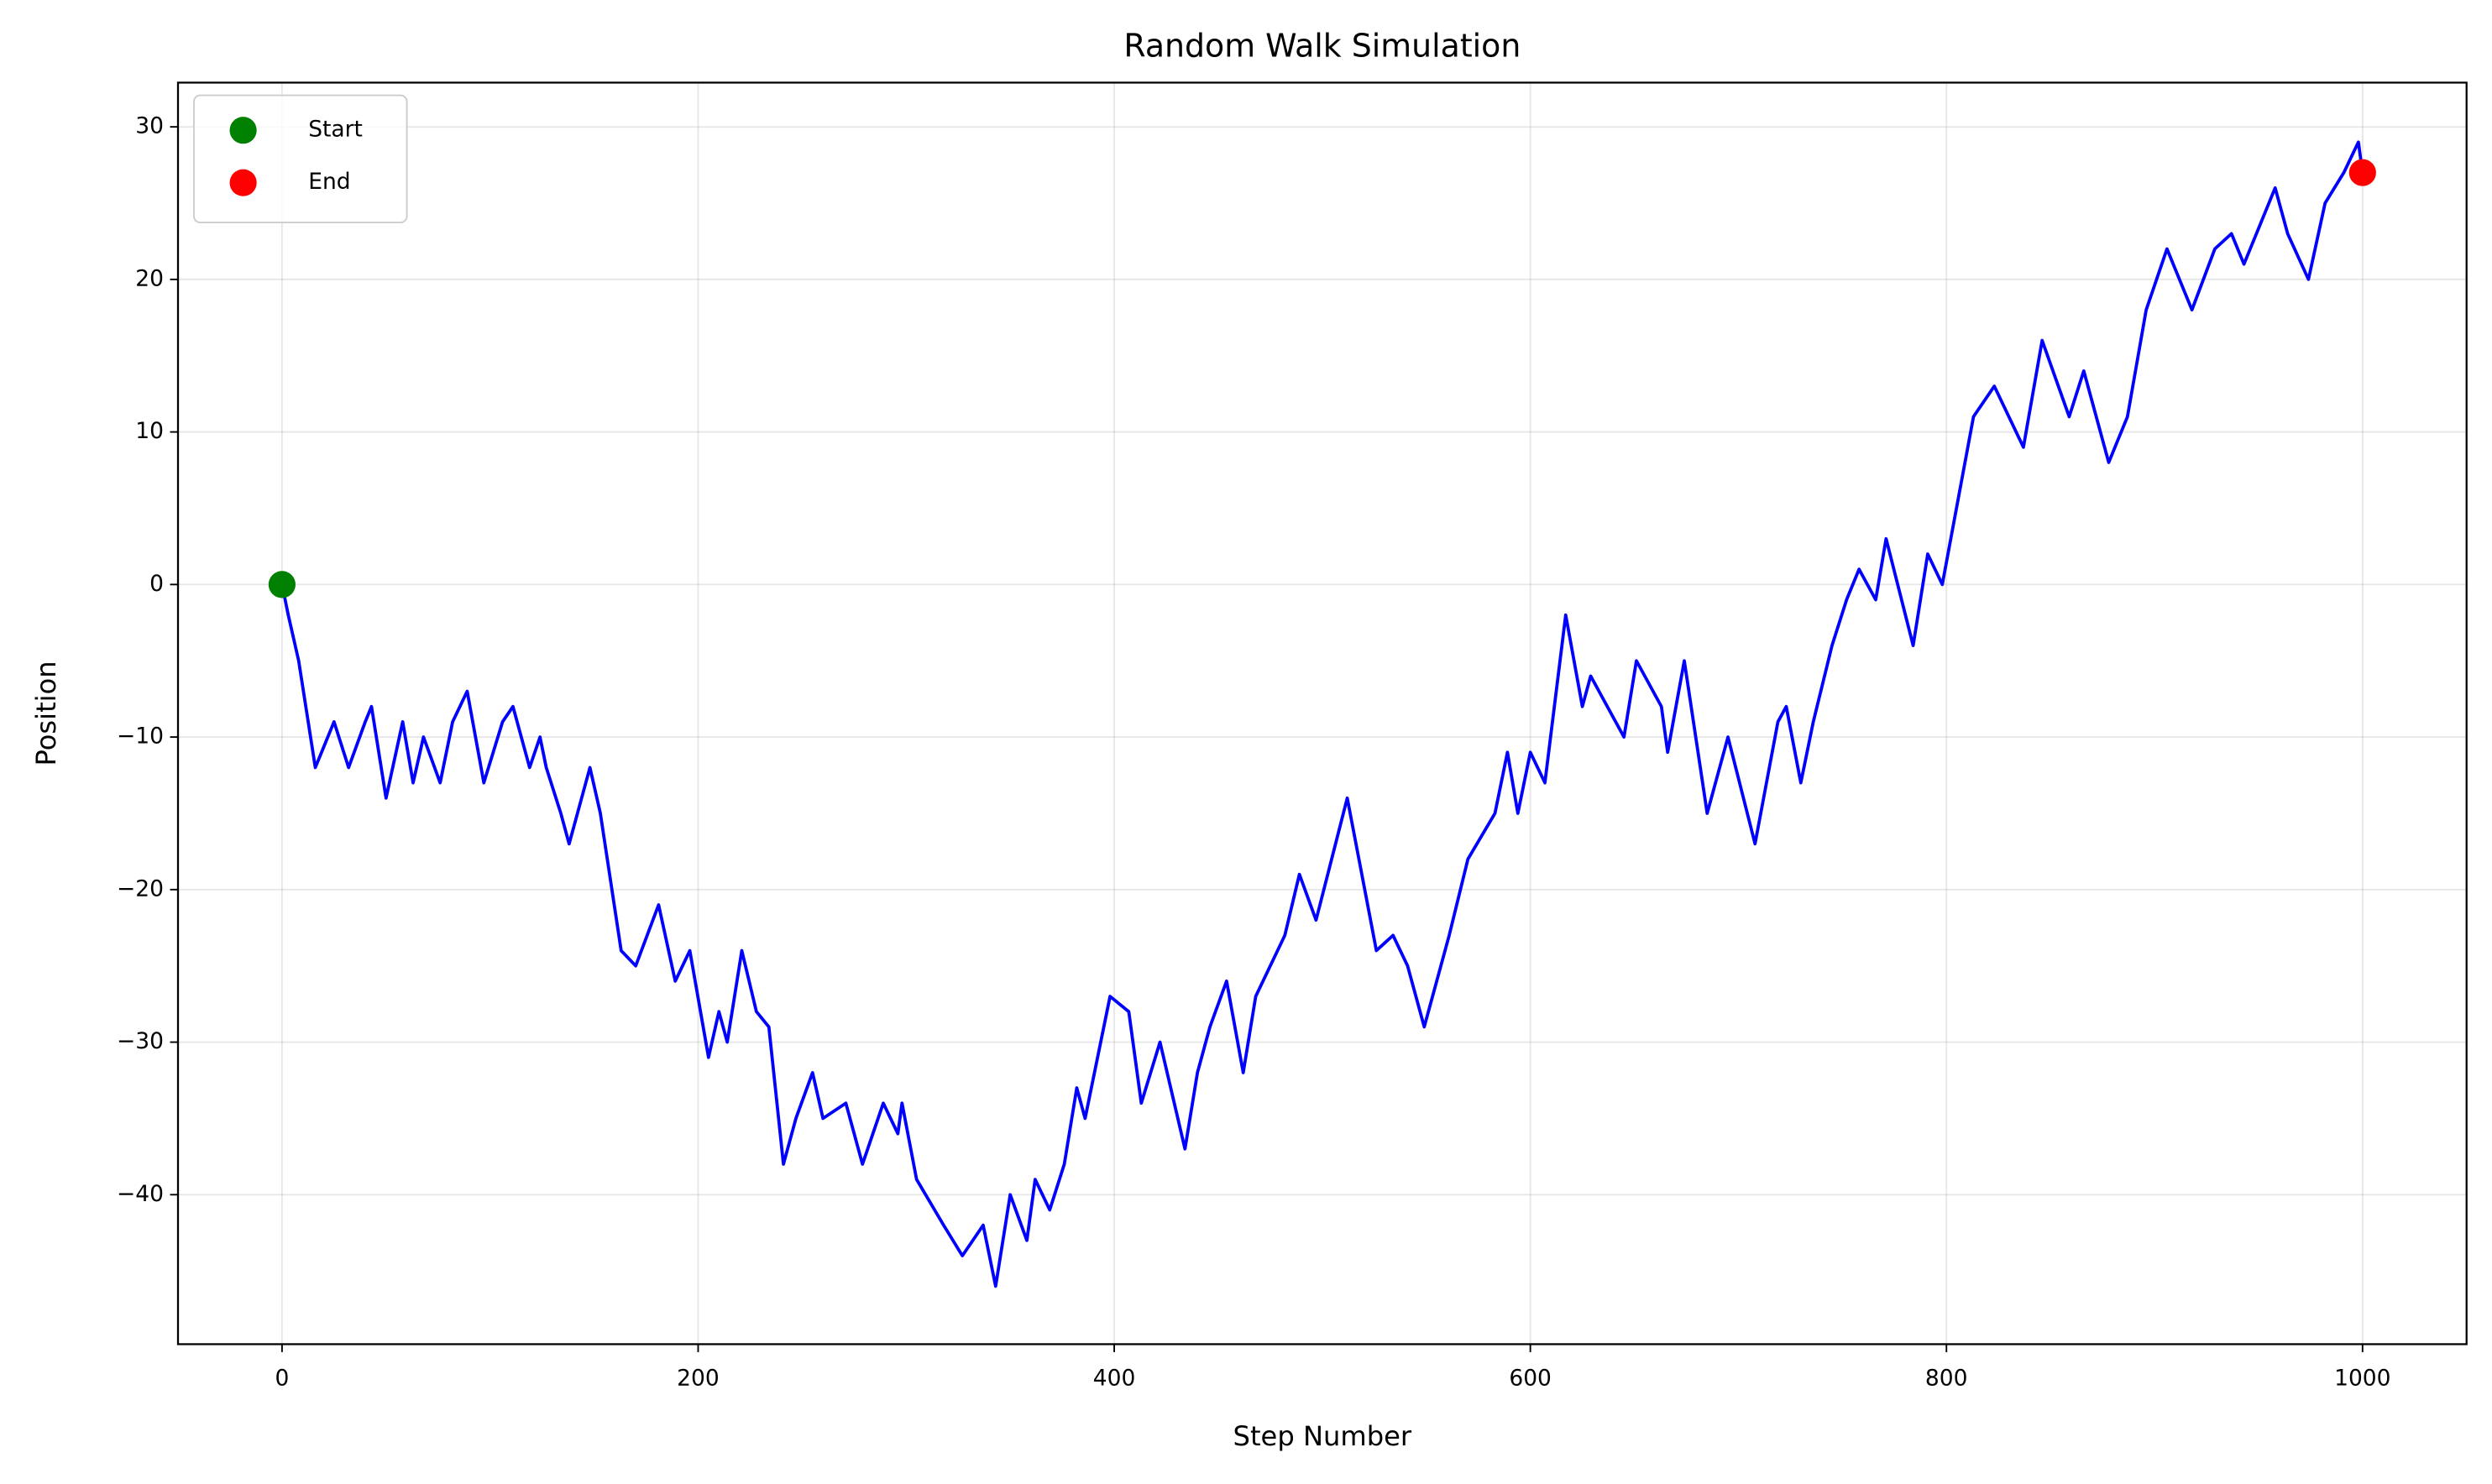  Describe the element at coordinates (149, 126) in the screenshot. I see `y-tick-label: 30` at that location.